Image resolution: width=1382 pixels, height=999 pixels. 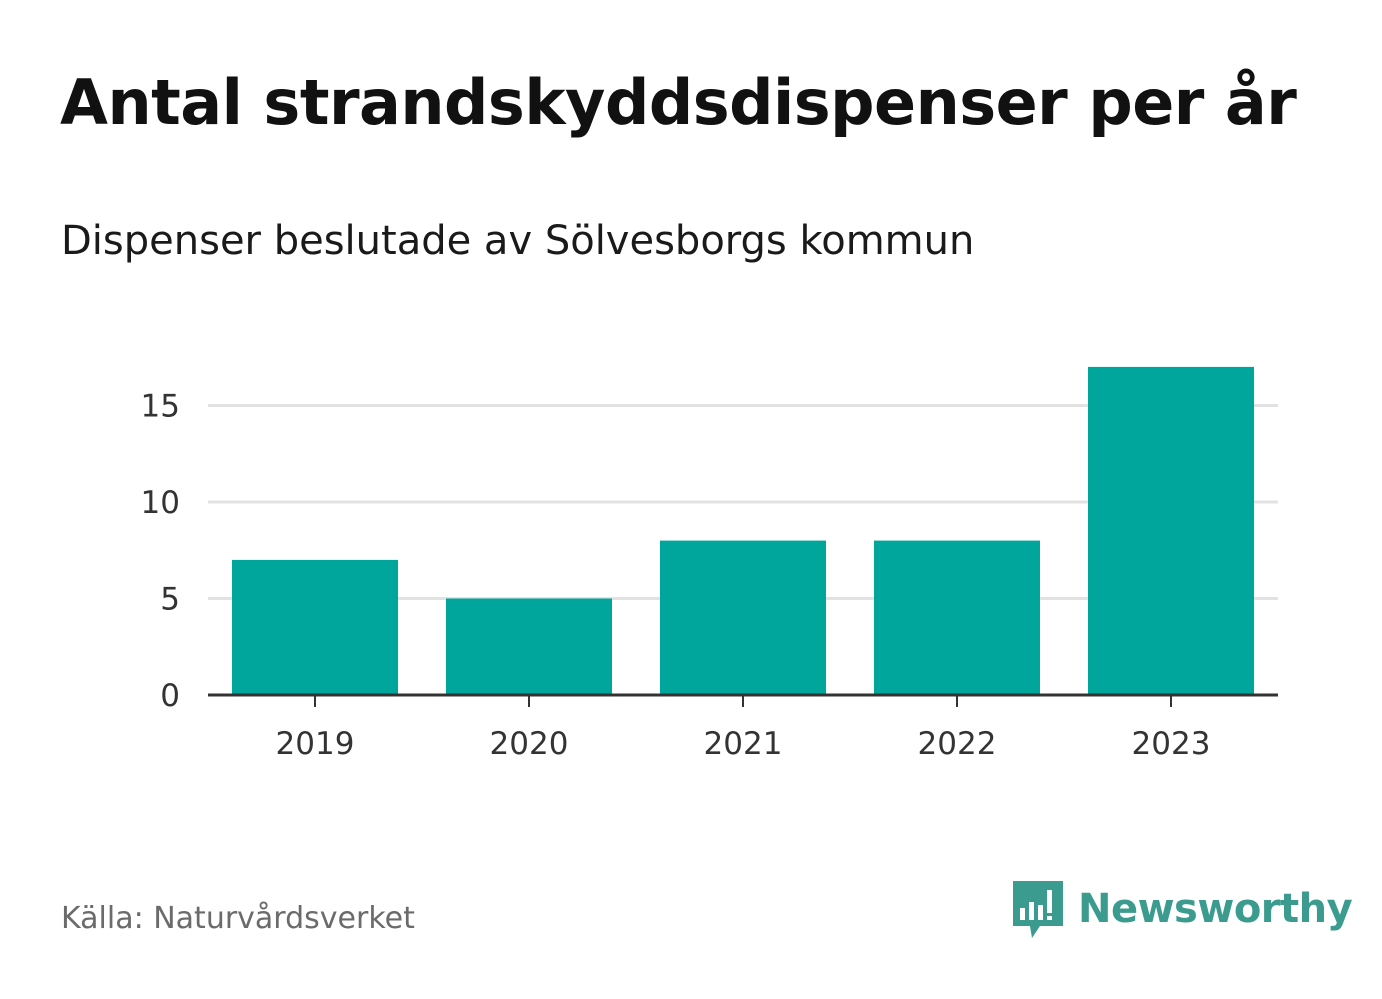 I want to click on y-tick-label-10: 10, so click(x=160, y=503).